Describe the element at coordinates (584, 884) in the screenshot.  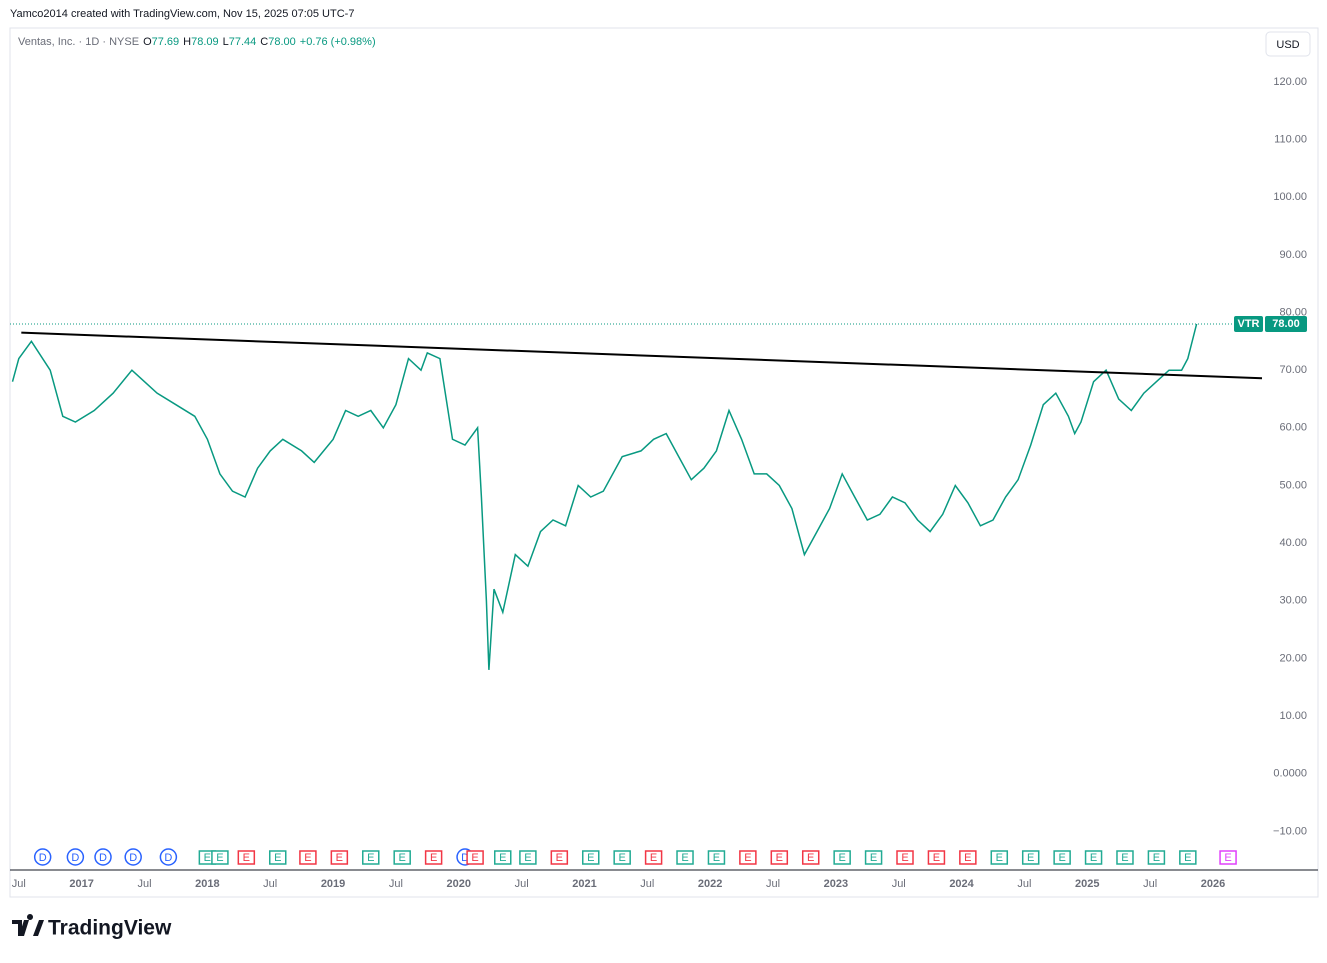
I see `x-tick-label: 2021` at that location.